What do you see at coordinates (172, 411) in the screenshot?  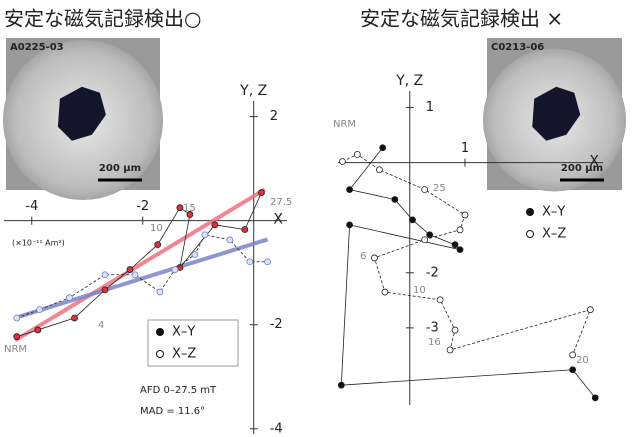 I see `annotation: MAD = 11.6°` at bounding box center [172, 411].